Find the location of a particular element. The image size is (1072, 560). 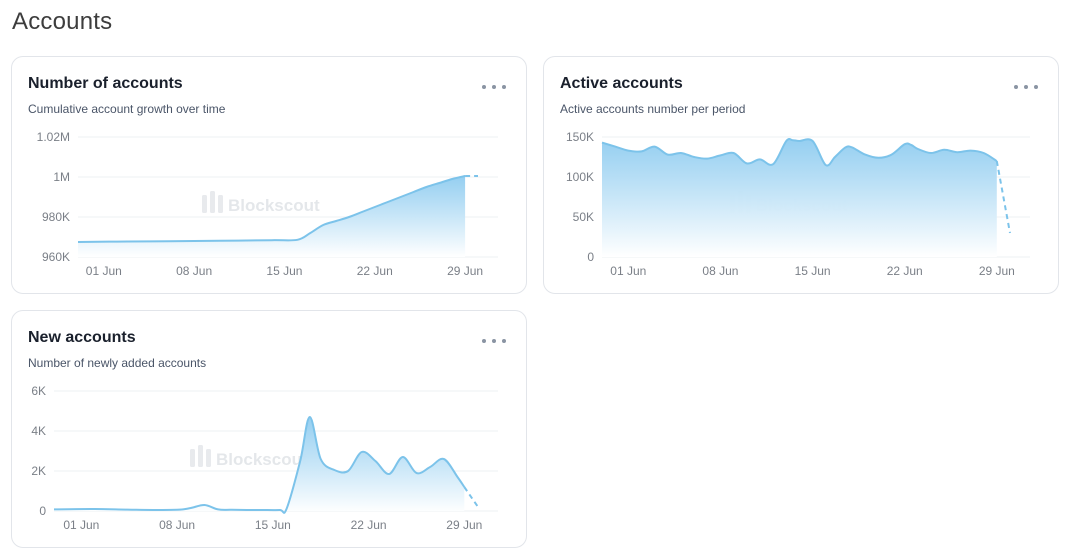

y-tick-label: 1M is located at coordinates (61, 177).